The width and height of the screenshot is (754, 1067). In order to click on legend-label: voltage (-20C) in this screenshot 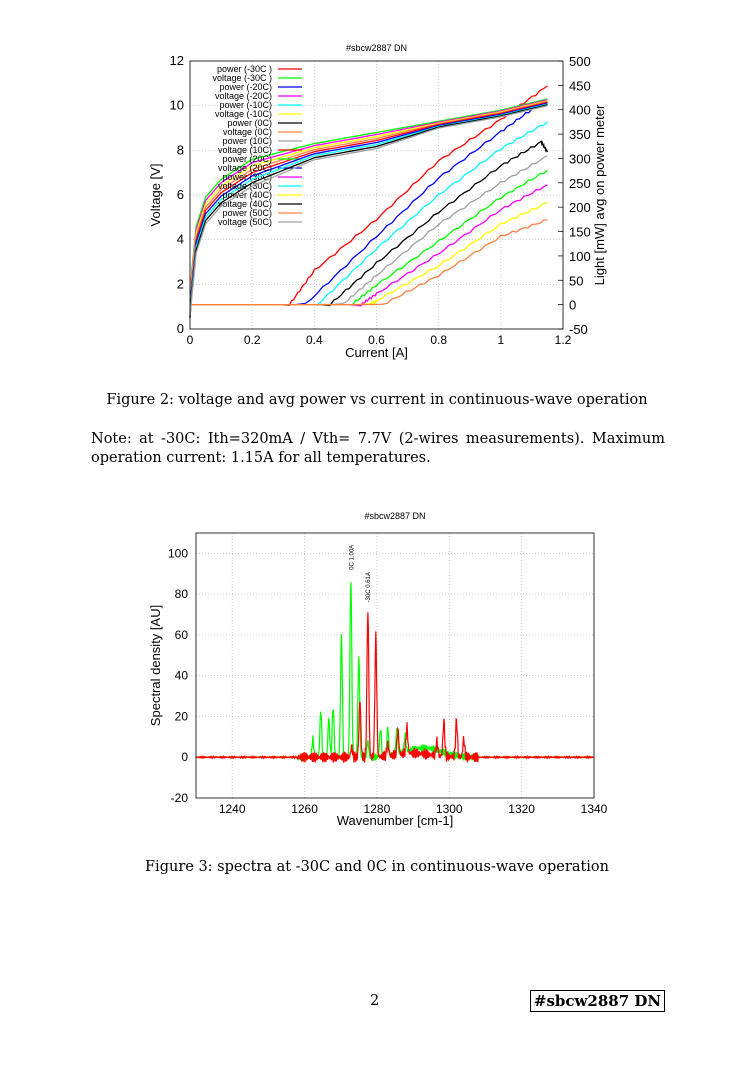, I will do `click(243, 96)`.